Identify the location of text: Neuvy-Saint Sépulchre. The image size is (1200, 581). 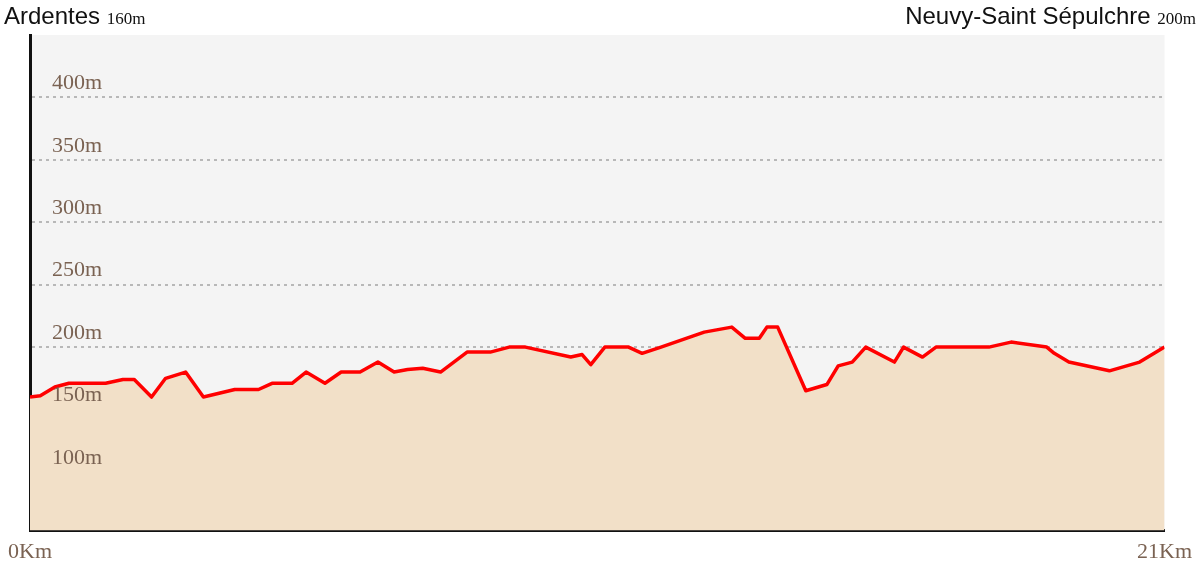
(1028, 15).